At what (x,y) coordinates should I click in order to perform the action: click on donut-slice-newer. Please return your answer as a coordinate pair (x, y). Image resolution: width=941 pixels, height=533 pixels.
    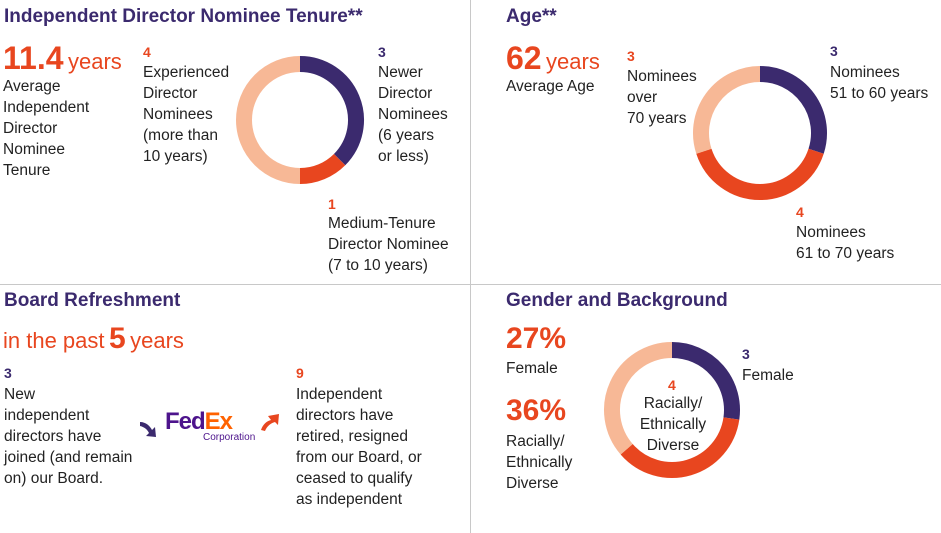
    Looking at the image, I should click on (331, 111).